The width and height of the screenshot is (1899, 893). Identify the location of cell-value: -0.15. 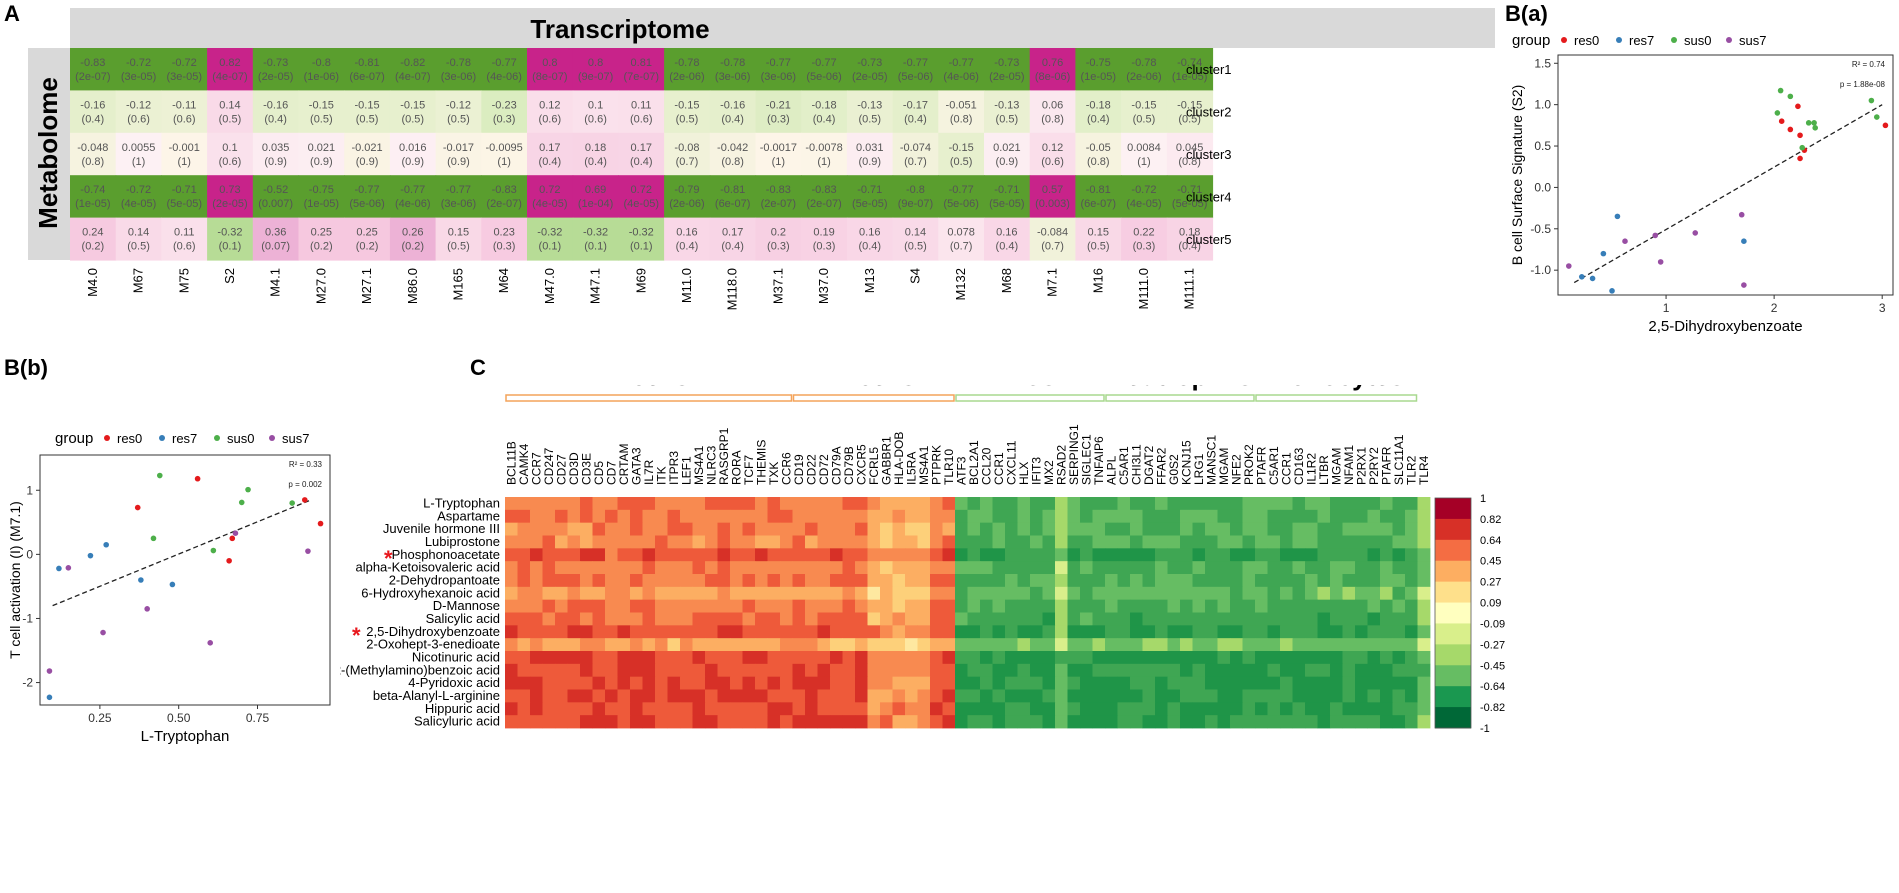
(686, 105).